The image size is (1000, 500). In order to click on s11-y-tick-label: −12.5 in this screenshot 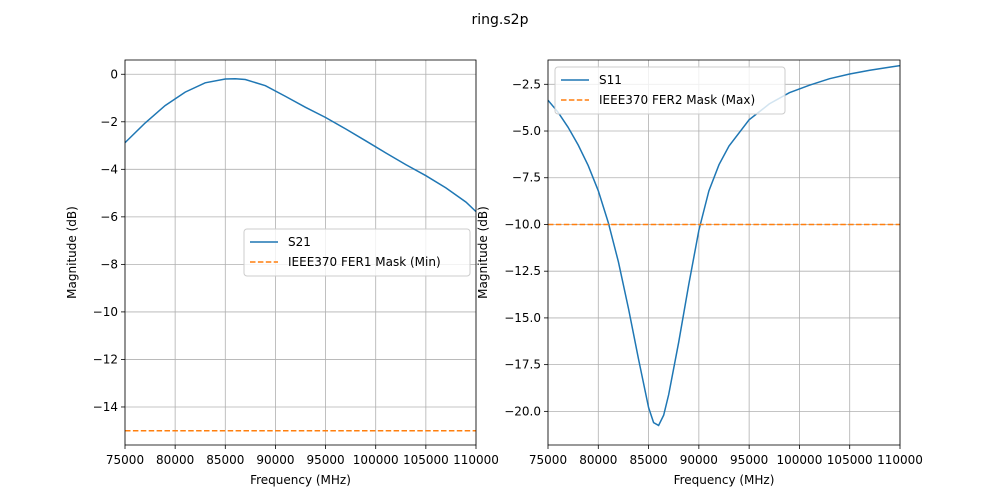, I will do `click(522, 271)`.